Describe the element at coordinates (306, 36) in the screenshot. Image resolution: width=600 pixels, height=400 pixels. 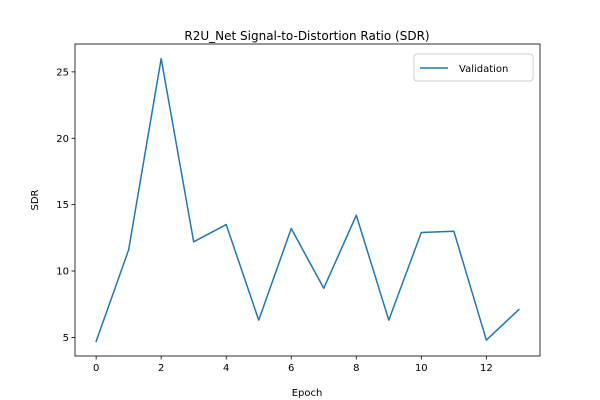
I see `chart-title: R2U_Net Signal-to-Distortion Ratio (SDR)` at that location.